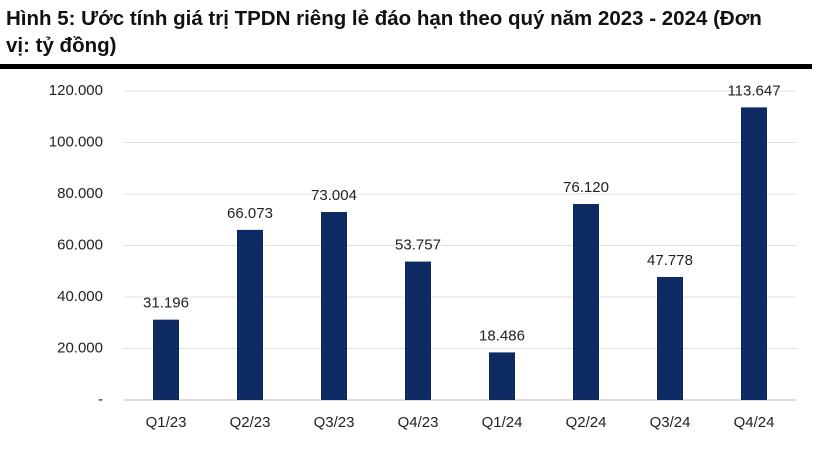 The image size is (820, 453). What do you see at coordinates (76, 90) in the screenshot?
I see `y-tick-label: 120.000` at bounding box center [76, 90].